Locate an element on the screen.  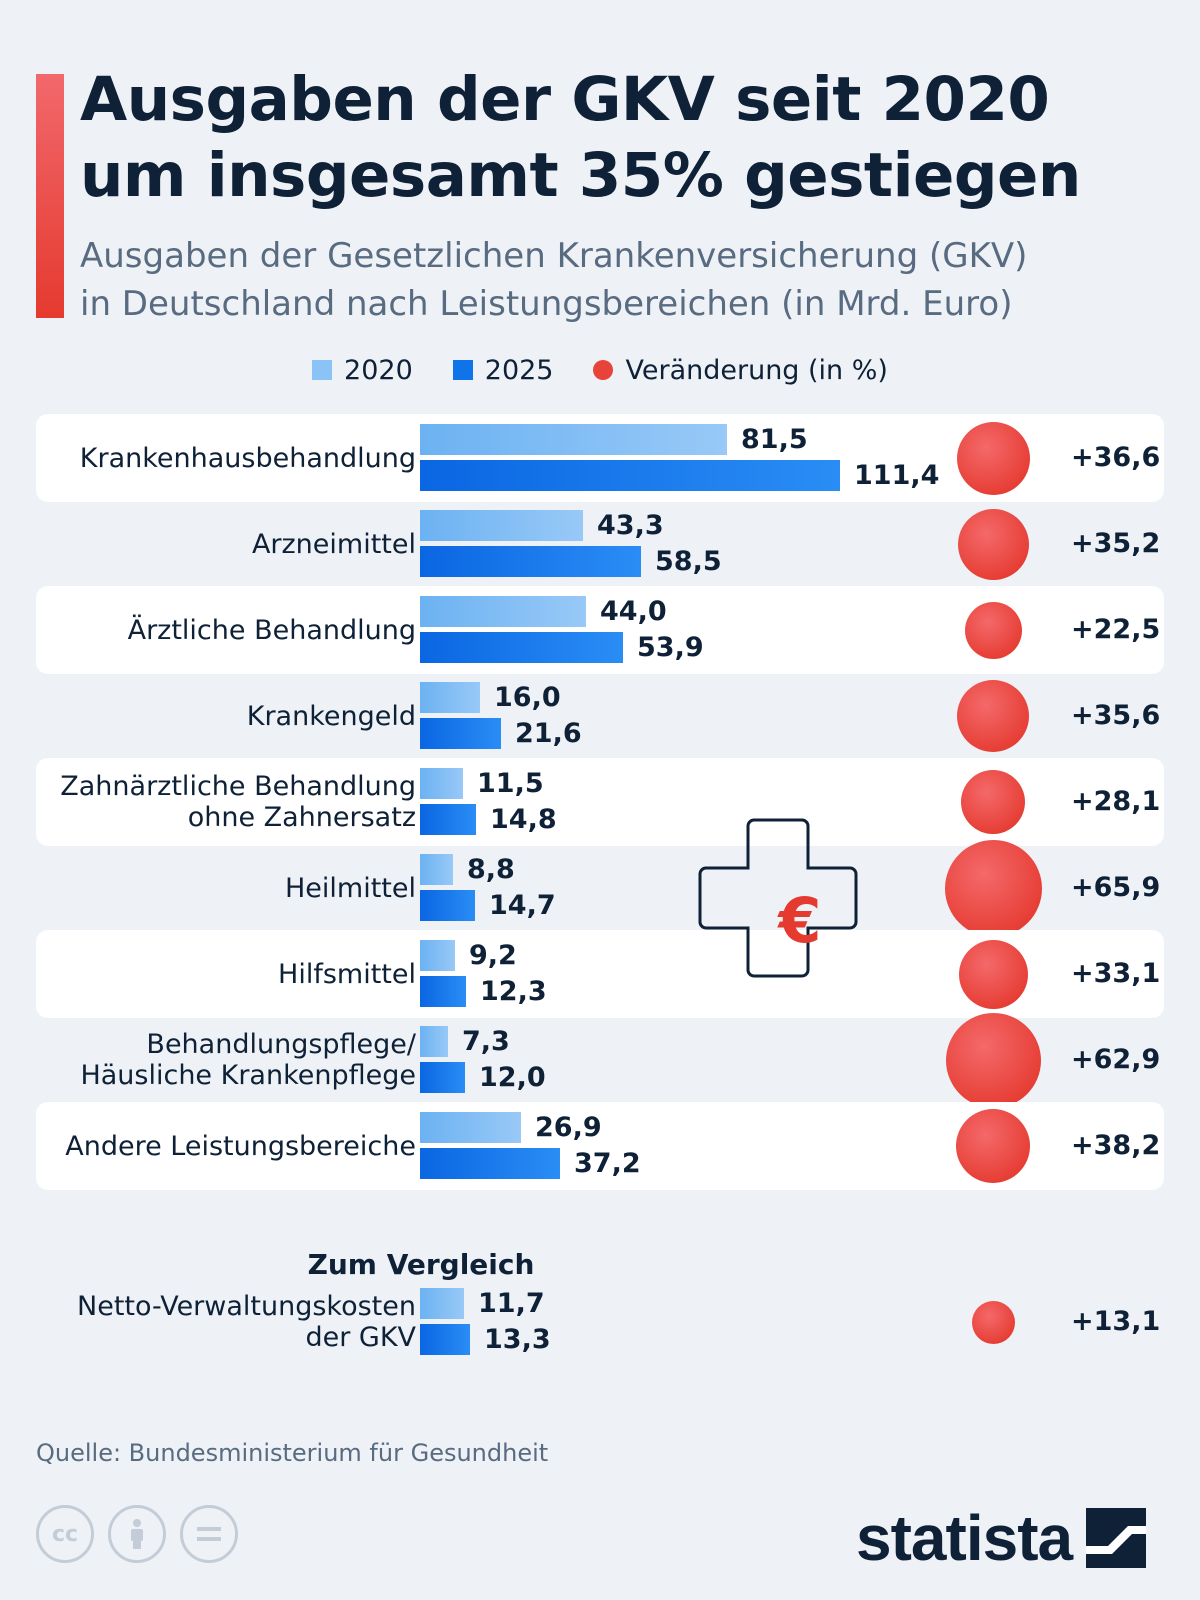
value-label-2020: 26,9 is located at coordinates (568, 1127).